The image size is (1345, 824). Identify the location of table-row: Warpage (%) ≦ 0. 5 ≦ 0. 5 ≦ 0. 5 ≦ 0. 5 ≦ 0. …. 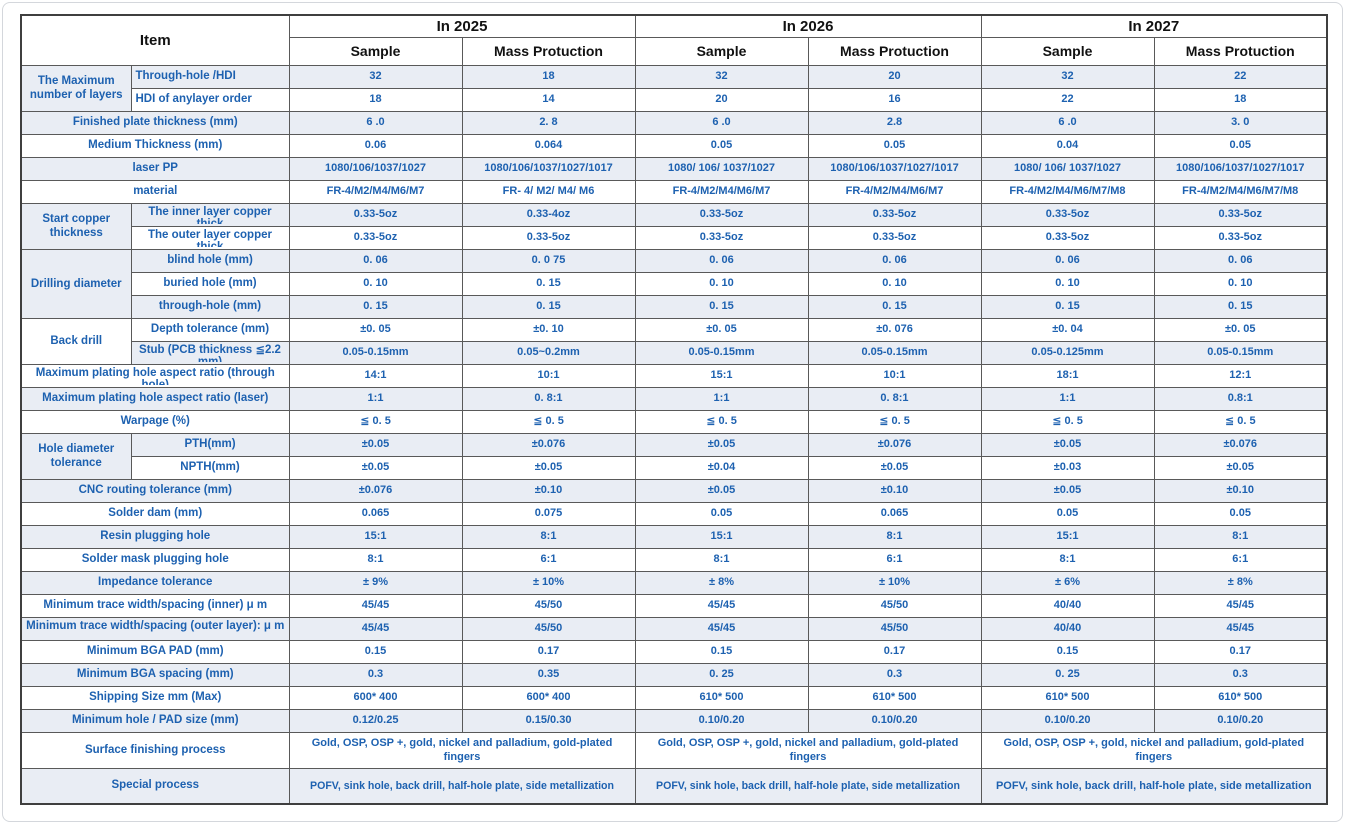
(674, 421).